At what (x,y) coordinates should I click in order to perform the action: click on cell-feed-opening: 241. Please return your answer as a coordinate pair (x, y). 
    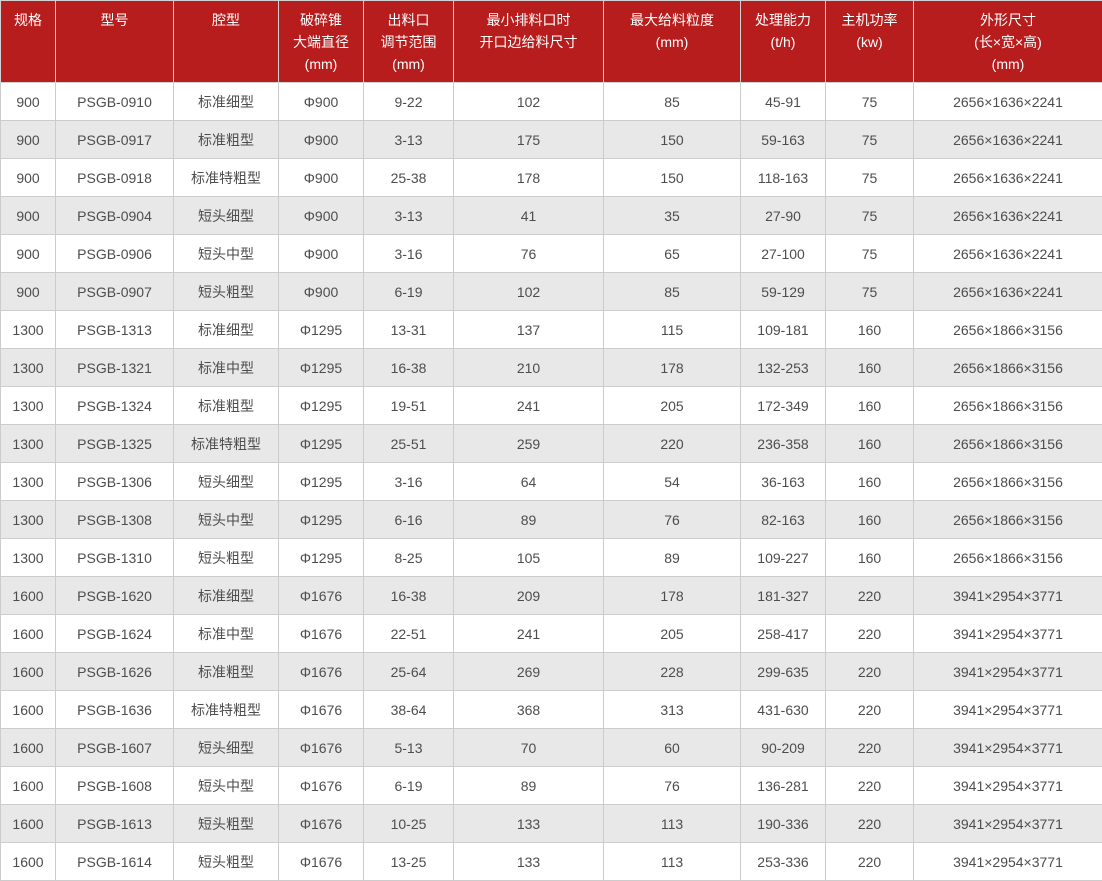
    Looking at the image, I should click on (528, 633).